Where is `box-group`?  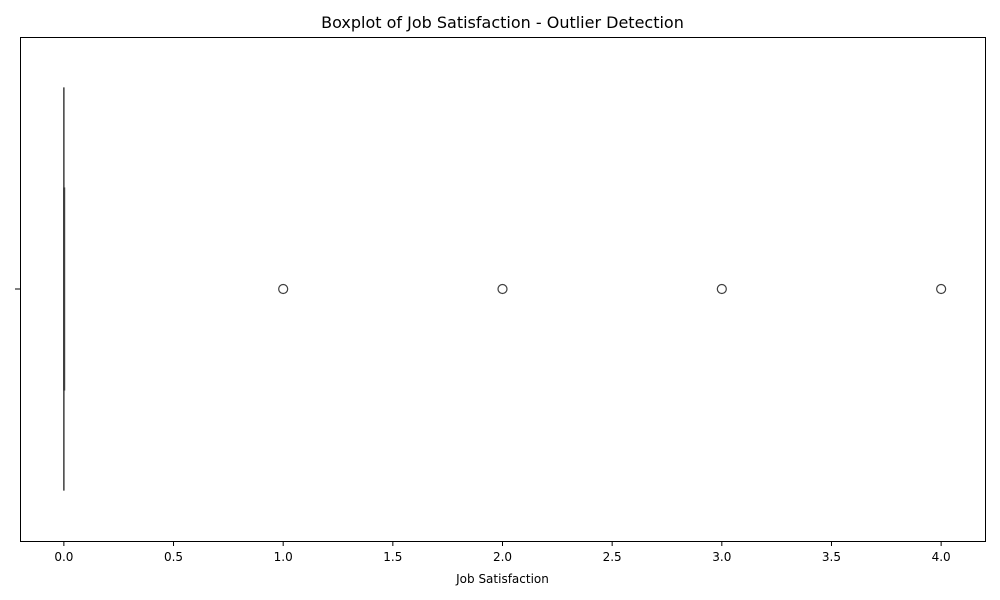
box-group is located at coordinates (64, 289).